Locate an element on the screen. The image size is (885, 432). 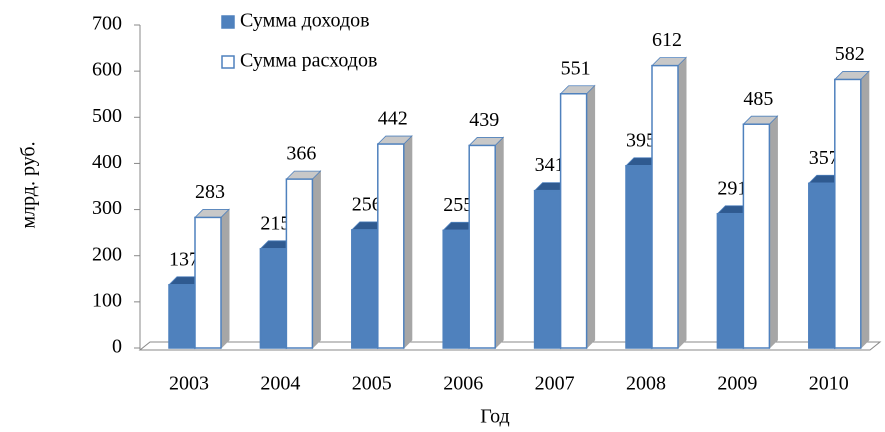
data-label: 485 is located at coordinates (758, 99).